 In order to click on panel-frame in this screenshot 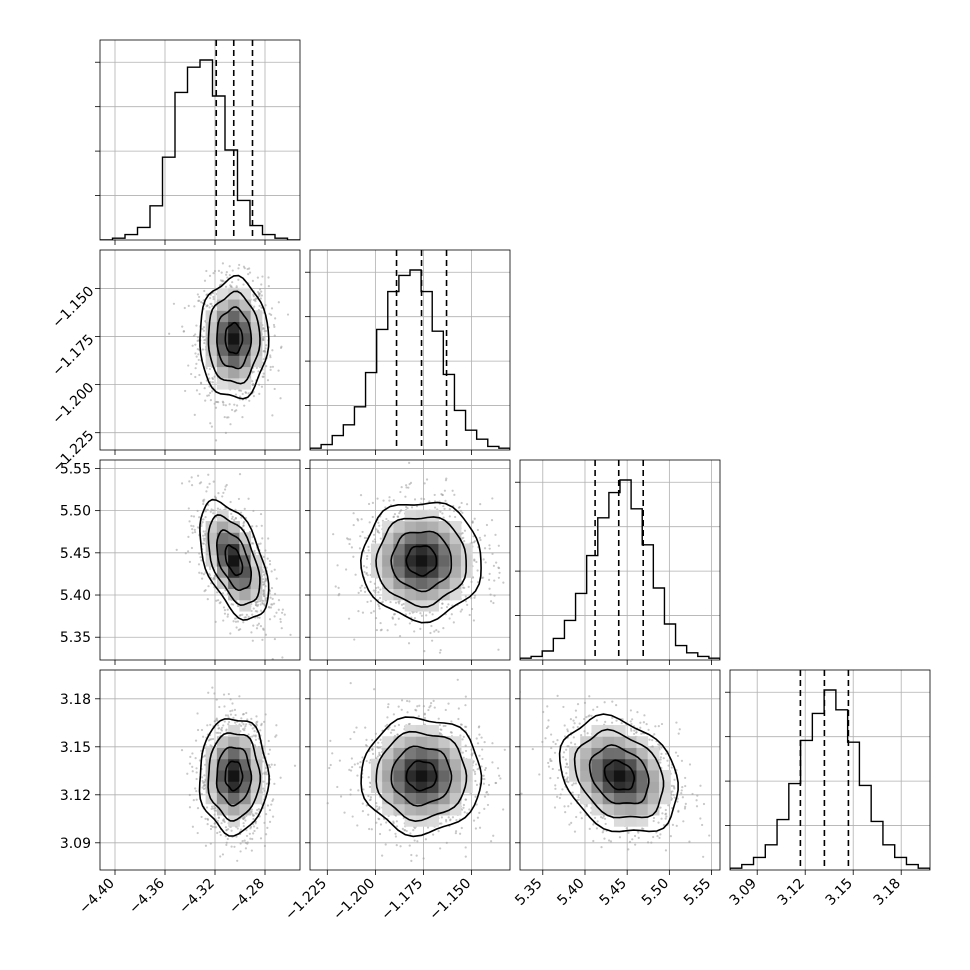, I will do `click(410, 770)`.